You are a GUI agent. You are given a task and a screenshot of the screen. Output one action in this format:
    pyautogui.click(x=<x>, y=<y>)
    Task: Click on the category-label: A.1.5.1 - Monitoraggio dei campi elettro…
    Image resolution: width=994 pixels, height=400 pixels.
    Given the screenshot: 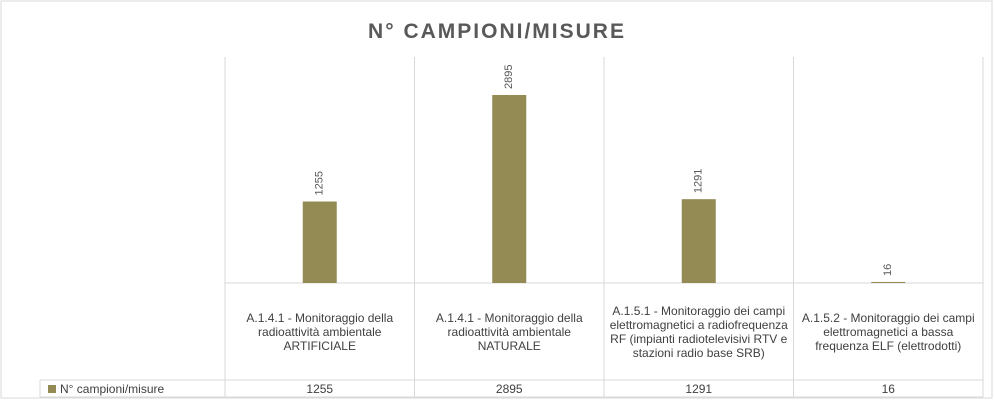 What is the action you would take?
    pyautogui.click(x=698, y=332)
    